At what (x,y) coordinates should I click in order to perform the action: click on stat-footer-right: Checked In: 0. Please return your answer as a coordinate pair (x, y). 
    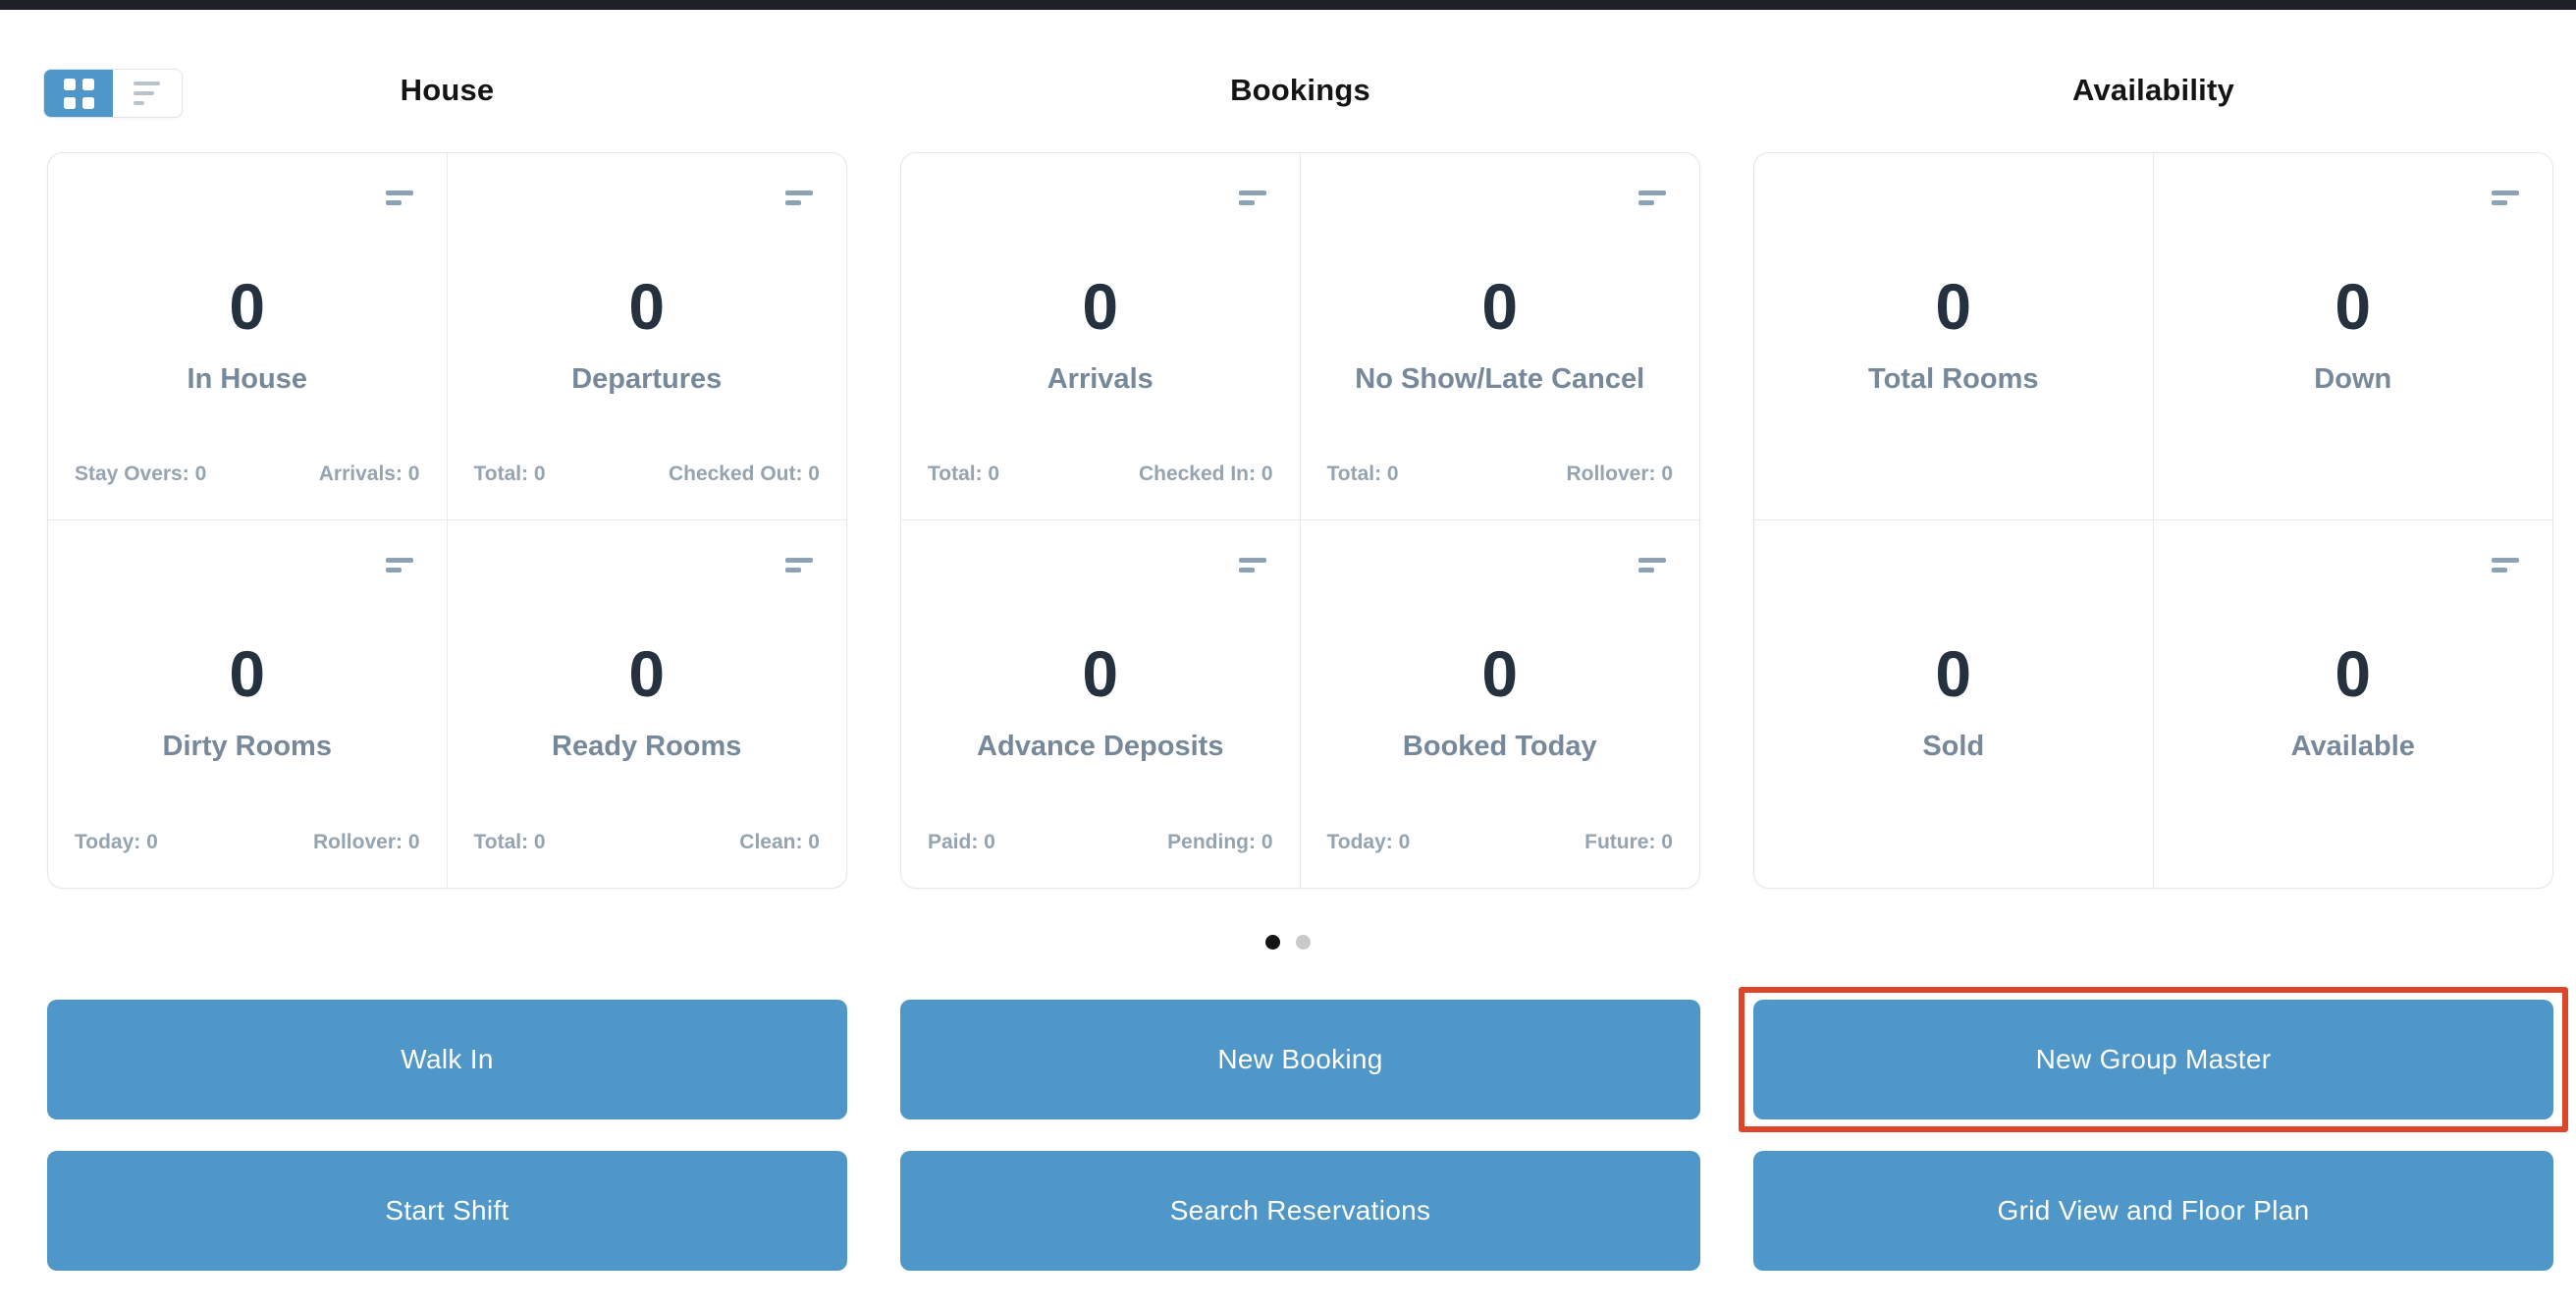
    Looking at the image, I should click on (1205, 474).